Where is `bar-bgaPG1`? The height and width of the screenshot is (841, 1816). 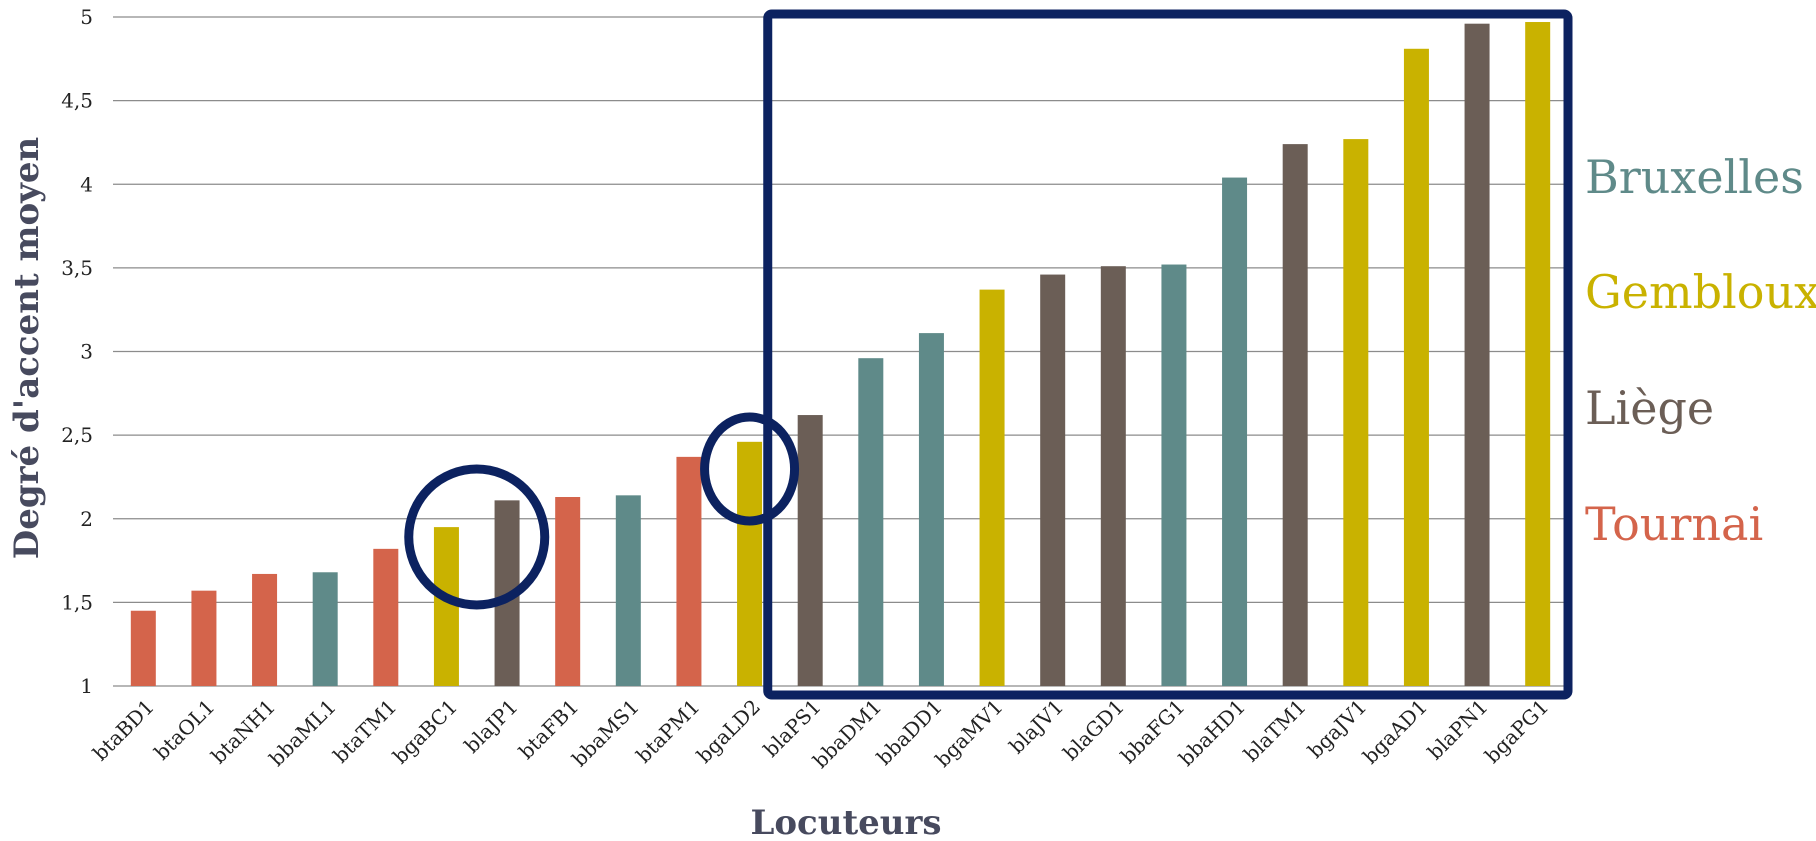 bar-bgaPG1 is located at coordinates (1538, 354).